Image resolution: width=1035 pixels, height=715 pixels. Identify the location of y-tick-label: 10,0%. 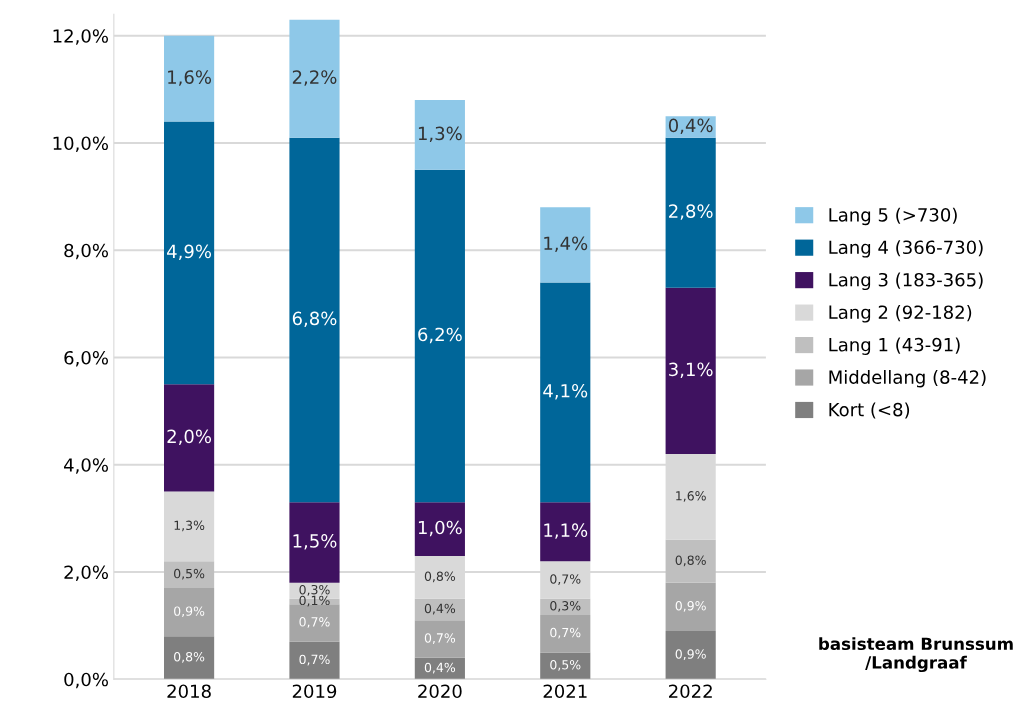
(80, 144).